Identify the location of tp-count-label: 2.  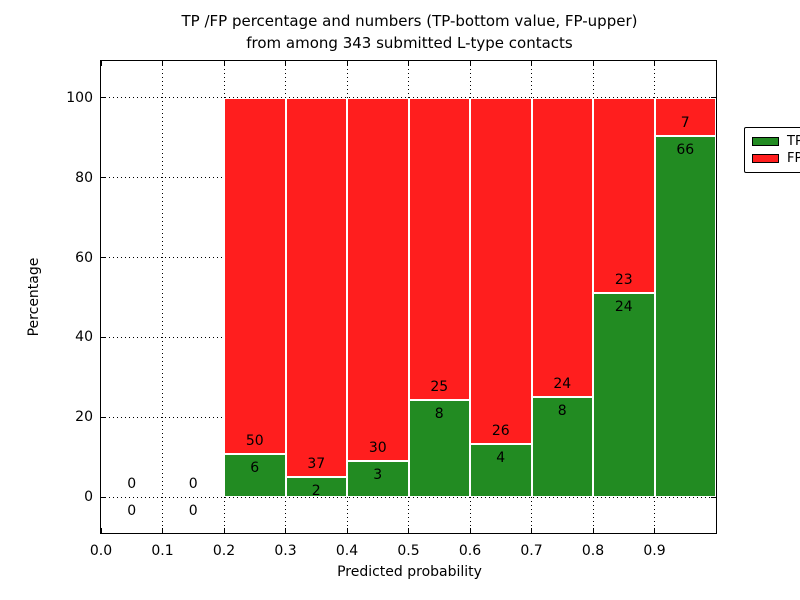
(316, 490).